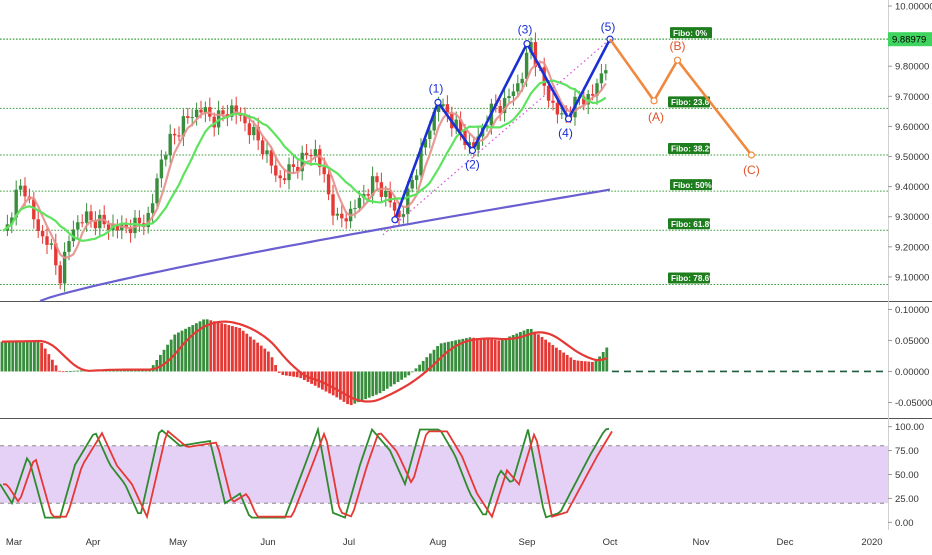 Image resolution: width=932 pixels, height=555 pixels. Describe the element at coordinates (690, 33) in the screenshot. I see `fibonacci-label: Fibo: 0%` at that location.